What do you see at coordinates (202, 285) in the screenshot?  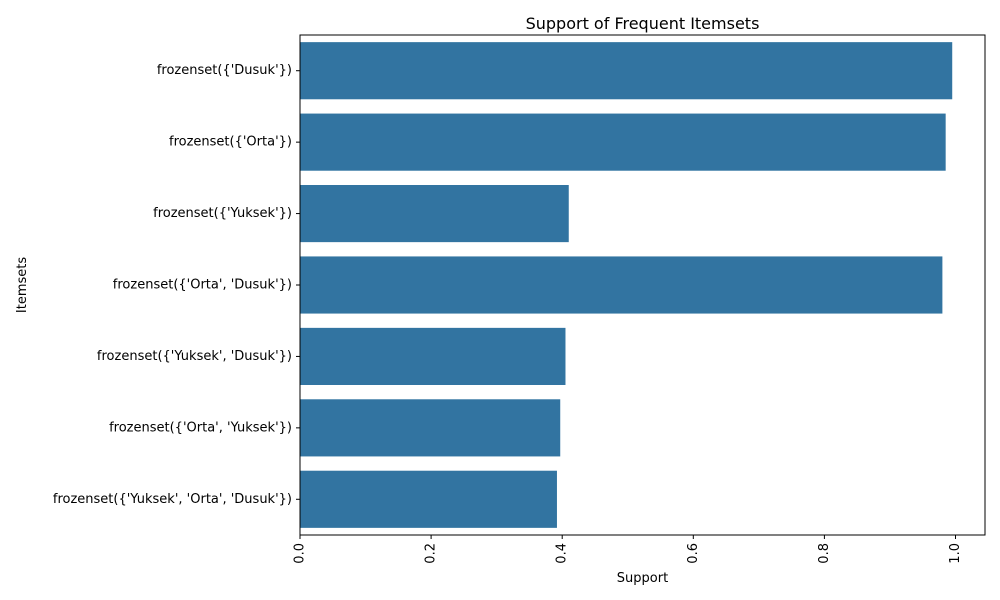 I see `y-tick-label: frozenset({'Orta', 'Dusuk'})` at bounding box center [202, 285].